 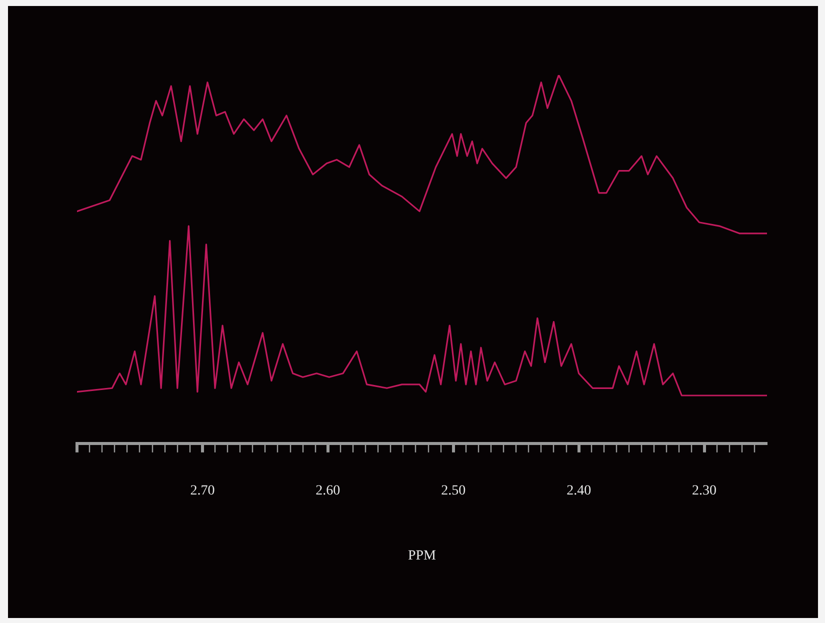 What do you see at coordinates (704, 490) in the screenshot?
I see `x-tick-label: 2.30` at bounding box center [704, 490].